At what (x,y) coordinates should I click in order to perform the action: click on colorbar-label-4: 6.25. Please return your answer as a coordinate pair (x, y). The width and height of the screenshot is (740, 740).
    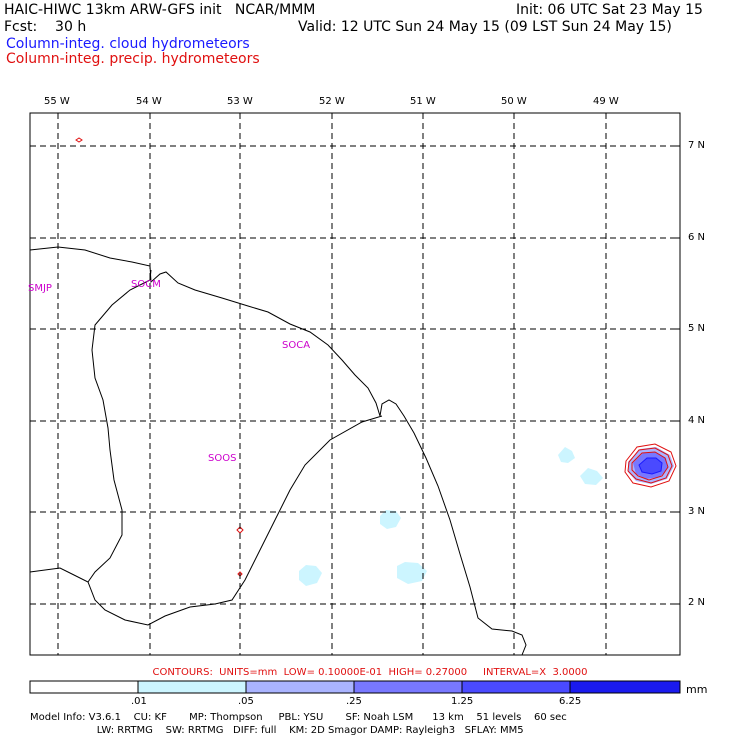
    Looking at the image, I should click on (570, 701).